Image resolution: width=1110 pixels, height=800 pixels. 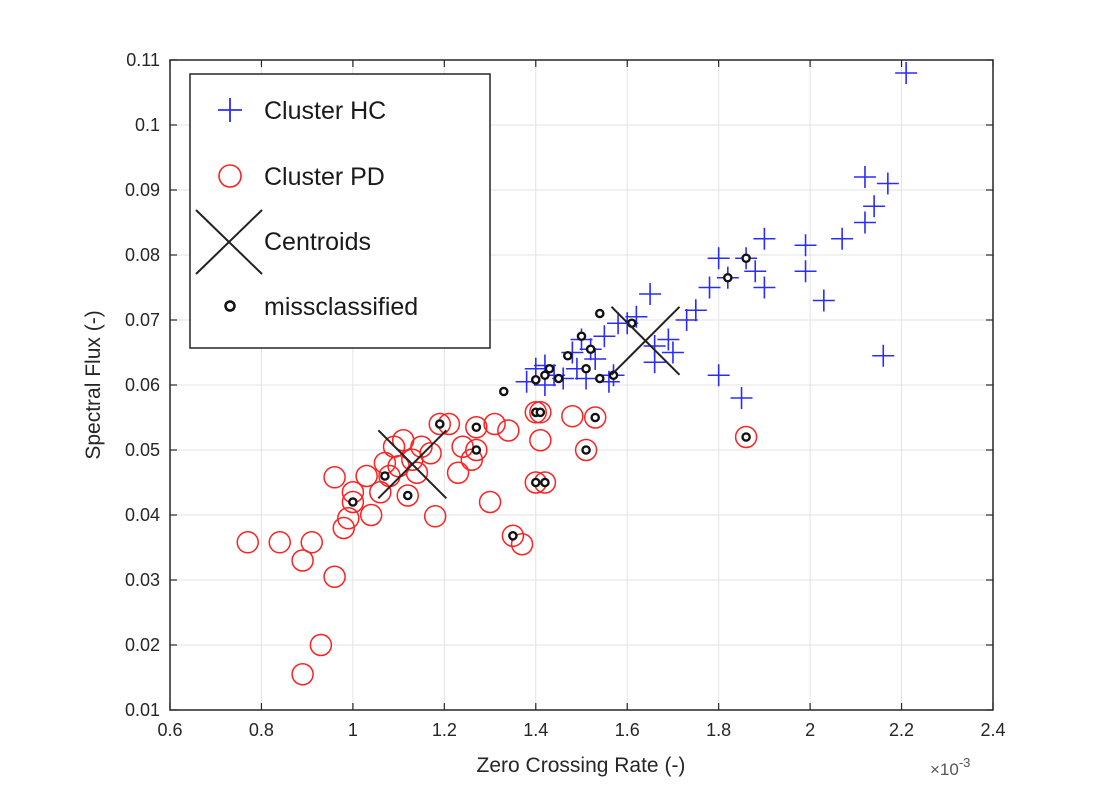 I want to click on y-axis-label: Spectral Flux (-), so click(x=93, y=384).